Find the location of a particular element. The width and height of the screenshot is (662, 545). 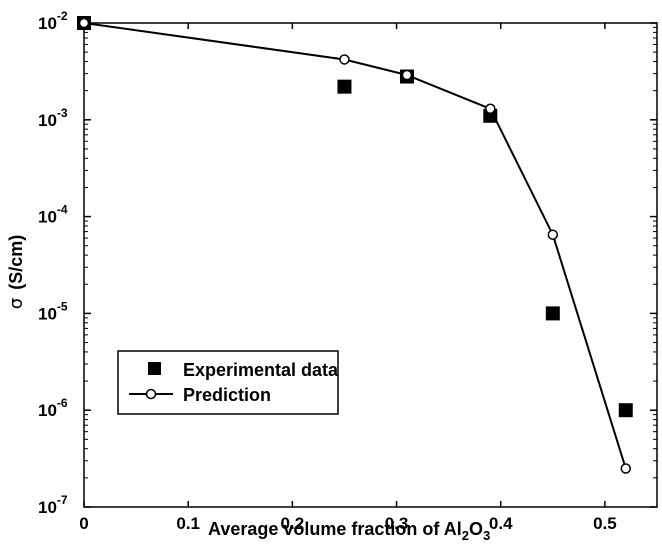

y-tick-label: 10⁻² is located at coordinates (53, 21).